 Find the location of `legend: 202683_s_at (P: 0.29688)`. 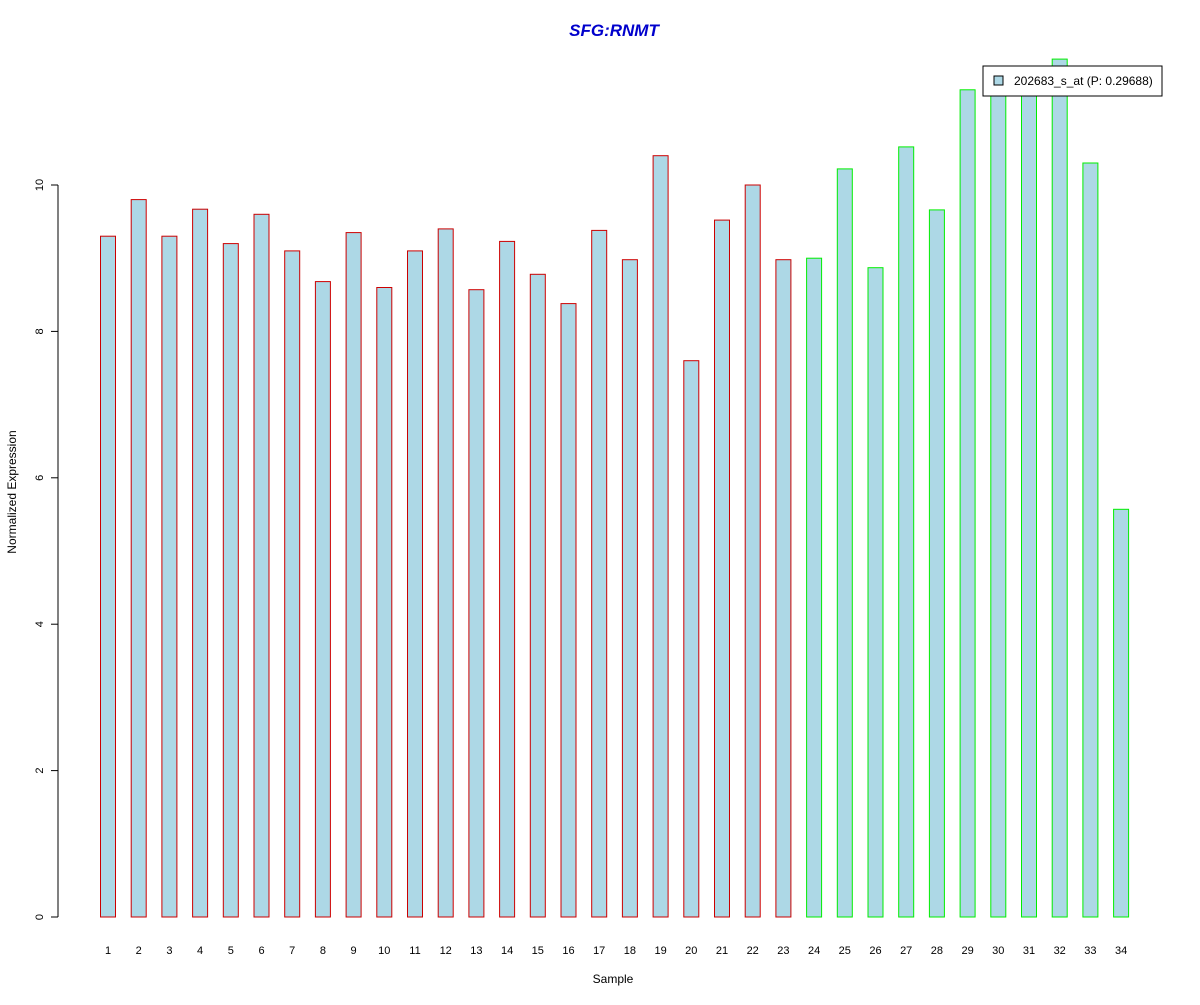

legend: 202683_s_at (P: 0.29688) is located at coordinates (1072, 81).